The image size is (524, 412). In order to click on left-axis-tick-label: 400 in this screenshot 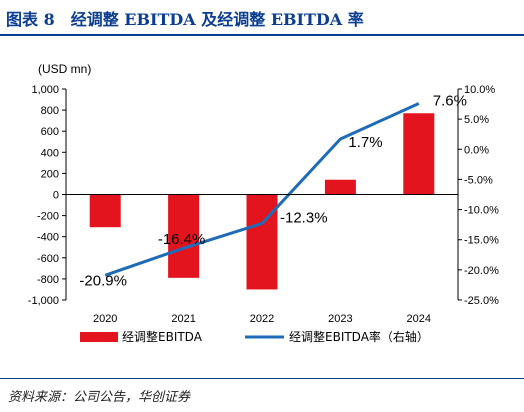, I will do `click(50, 153)`.